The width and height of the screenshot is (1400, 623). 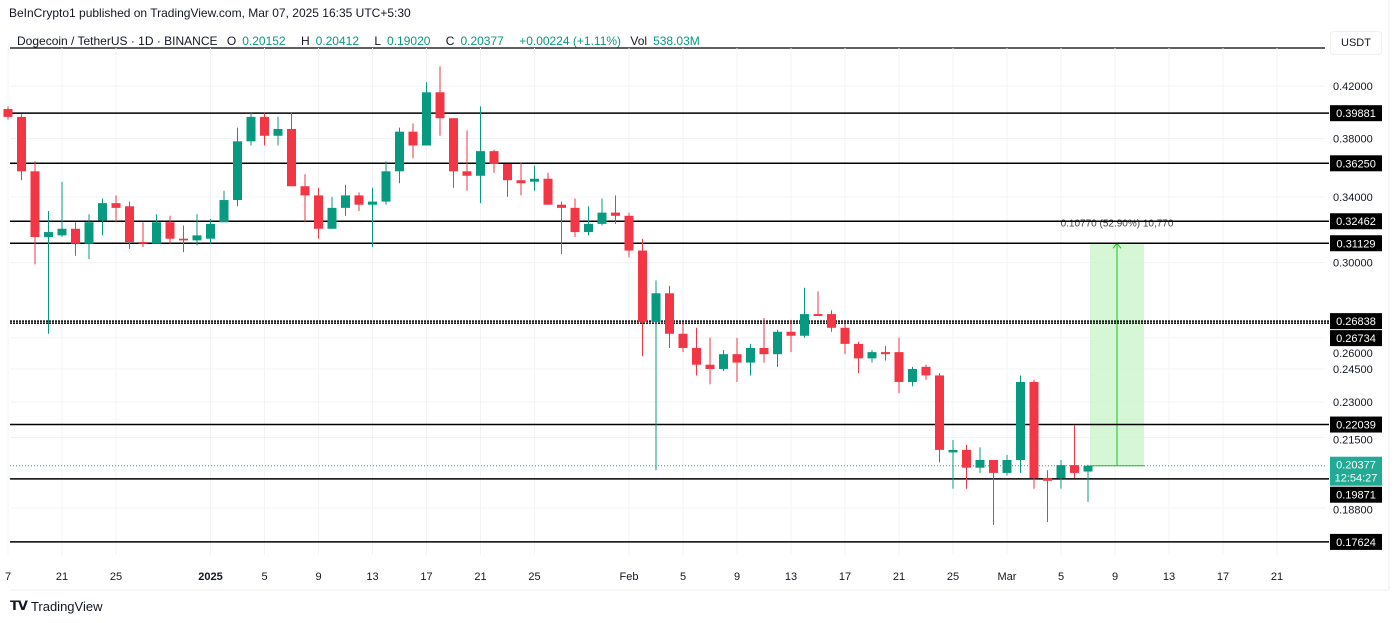 What do you see at coordinates (337, 41) in the screenshot?
I see `high-number: 0.20412` at bounding box center [337, 41].